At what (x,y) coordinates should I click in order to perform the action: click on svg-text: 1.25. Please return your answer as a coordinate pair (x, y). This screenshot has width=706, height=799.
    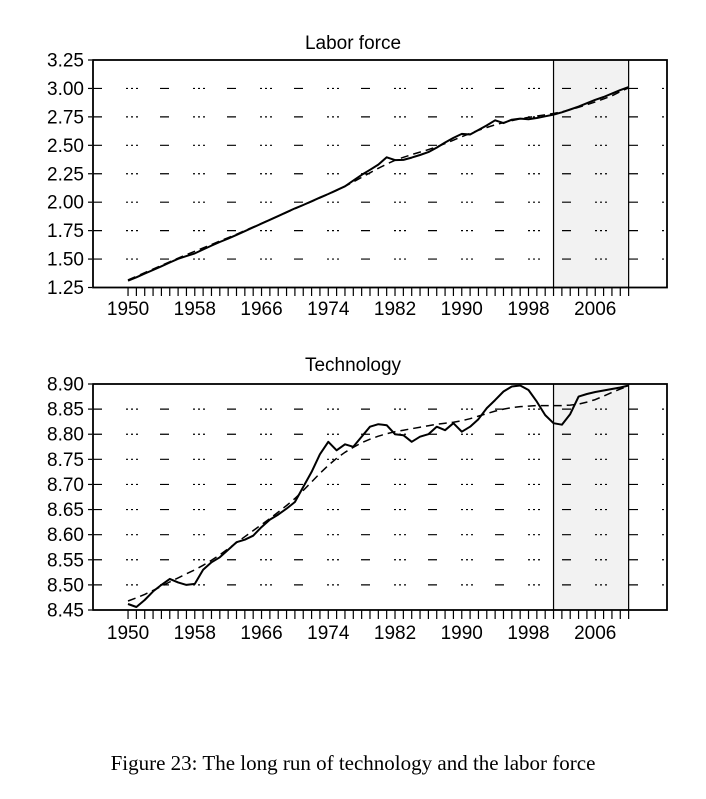
    Looking at the image, I should click on (65, 288).